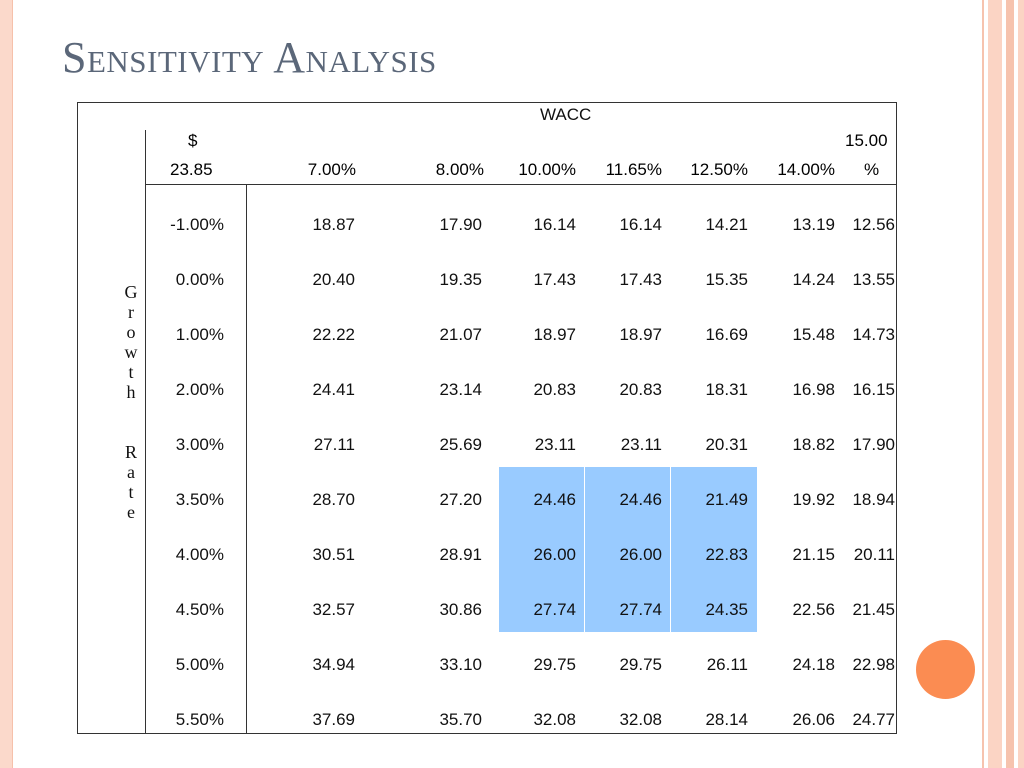  What do you see at coordinates (131, 402) in the screenshot?
I see `growth-rate-vertical-label: G r o w t h R a t e` at bounding box center [131, 402].